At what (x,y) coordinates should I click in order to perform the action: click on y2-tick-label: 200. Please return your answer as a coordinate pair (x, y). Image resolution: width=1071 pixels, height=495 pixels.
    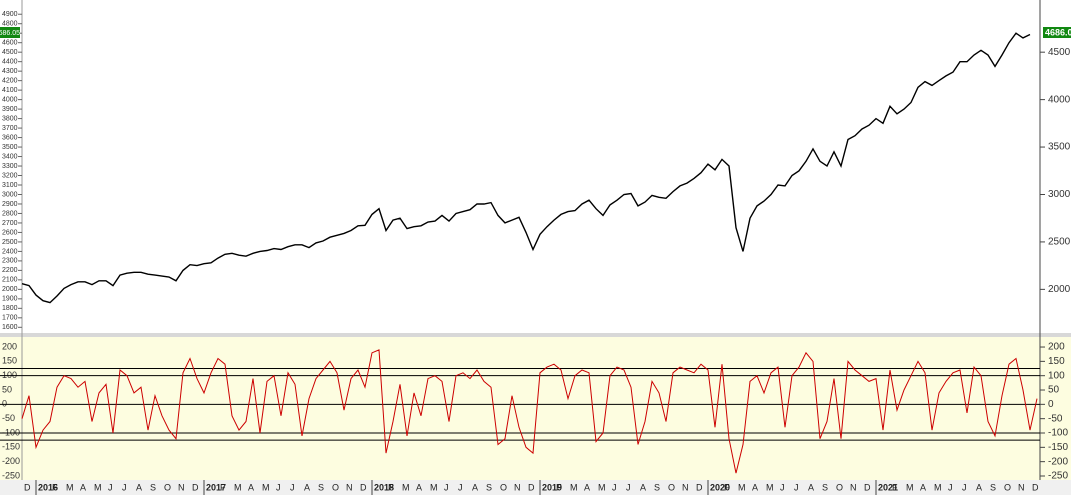
    Looking at the image, I should click on (1056, 347).